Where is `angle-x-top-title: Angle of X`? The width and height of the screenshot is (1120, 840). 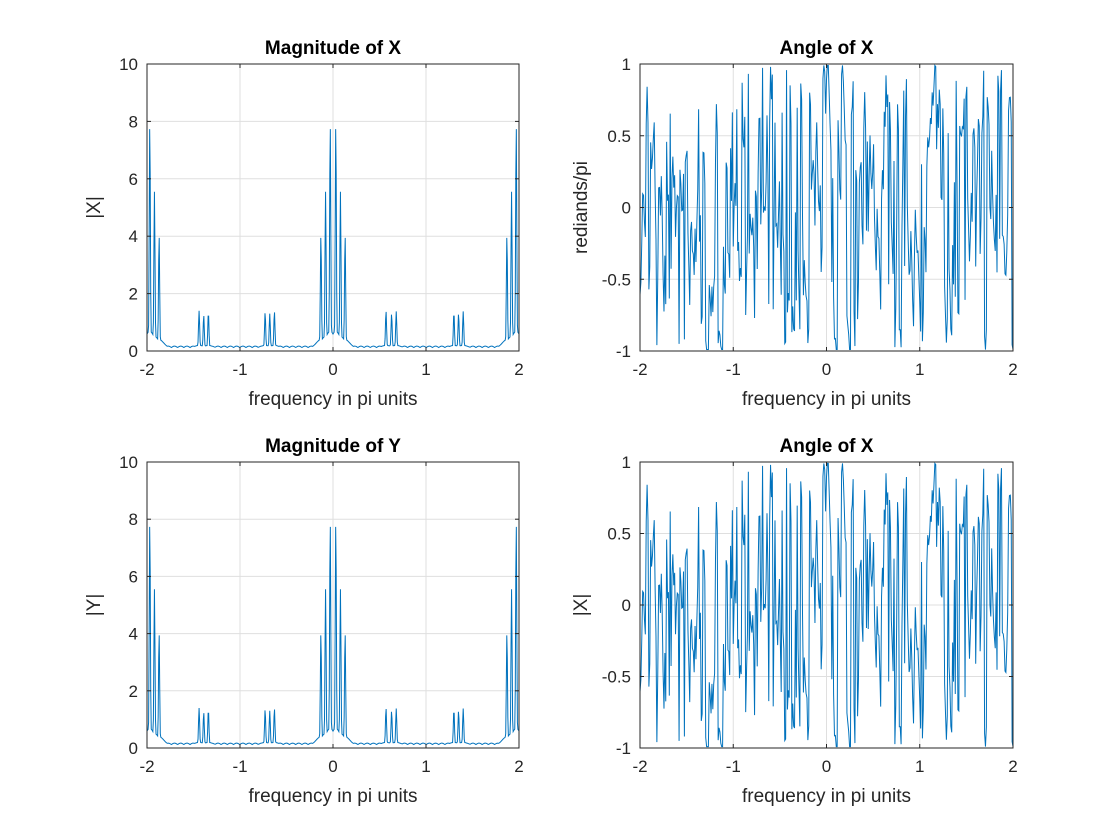 angle-x-top-title: Angle of X is located at coordinates (827, 48).